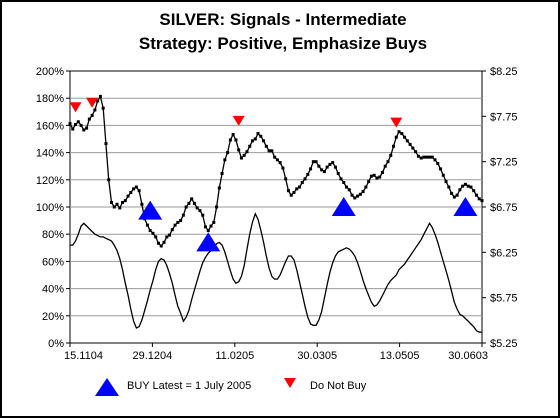 This screenshot has width=560, height=418. I want to click on left-axis: 0% 20% 40% 60% 80% 100% 120% 140% 160% 180% 200%, so click(53, 208).